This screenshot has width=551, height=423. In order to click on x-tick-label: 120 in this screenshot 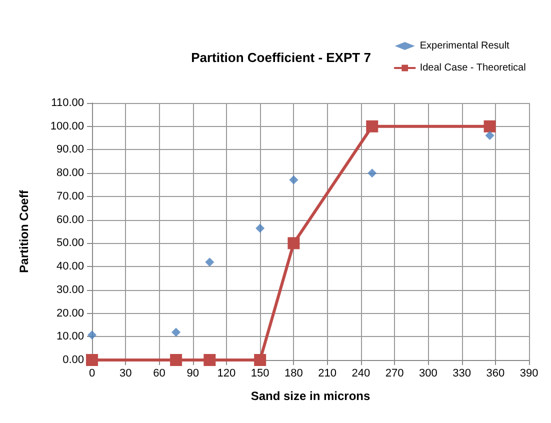, I will do `click(226, 374)`.